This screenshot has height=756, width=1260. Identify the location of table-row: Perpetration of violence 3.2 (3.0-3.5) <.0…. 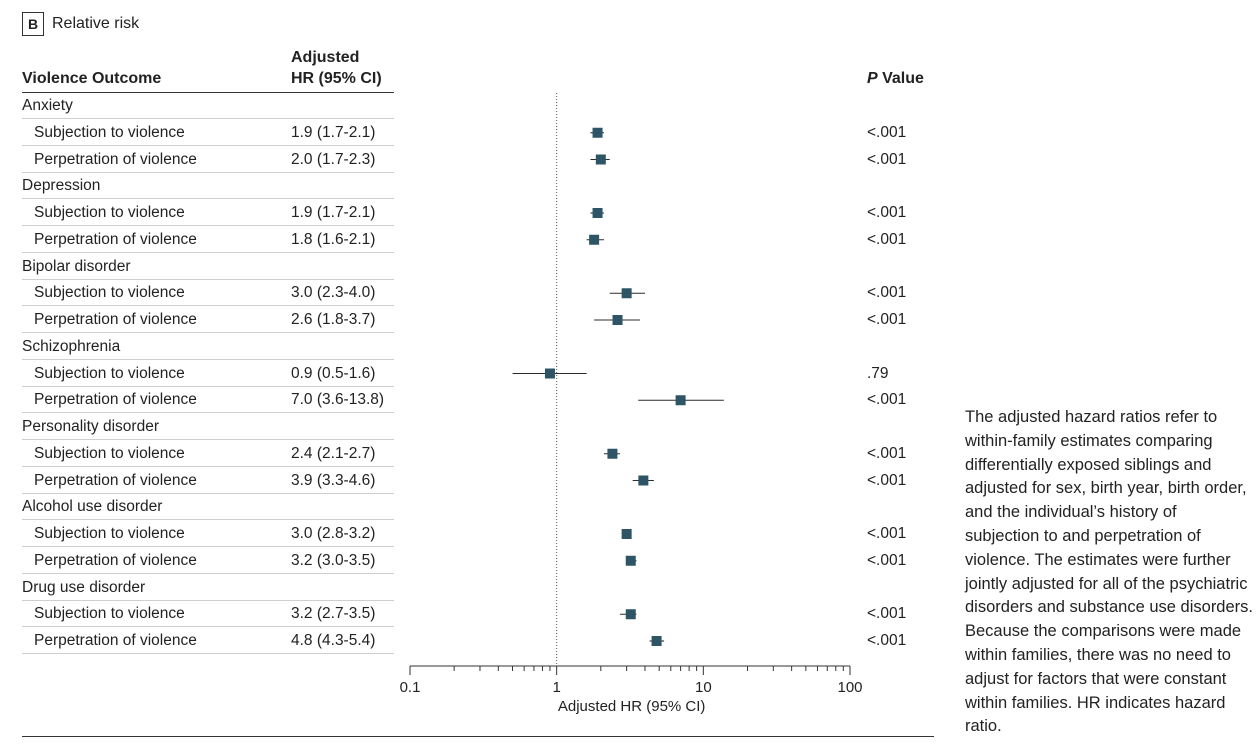
(470, 561).